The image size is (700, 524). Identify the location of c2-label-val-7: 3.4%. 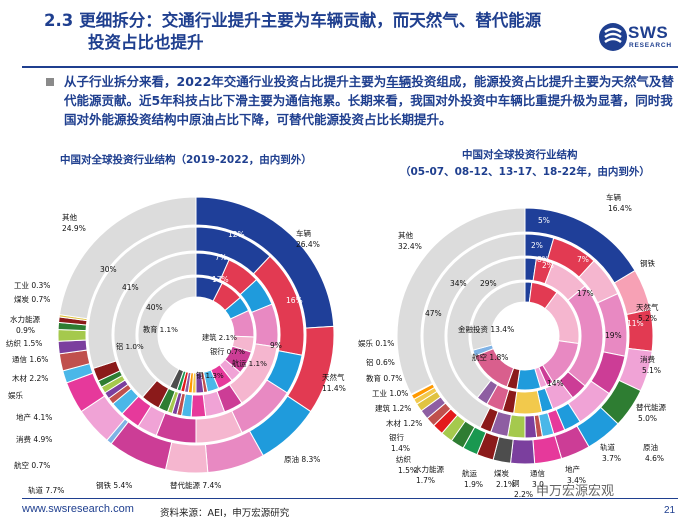
(576, 480).